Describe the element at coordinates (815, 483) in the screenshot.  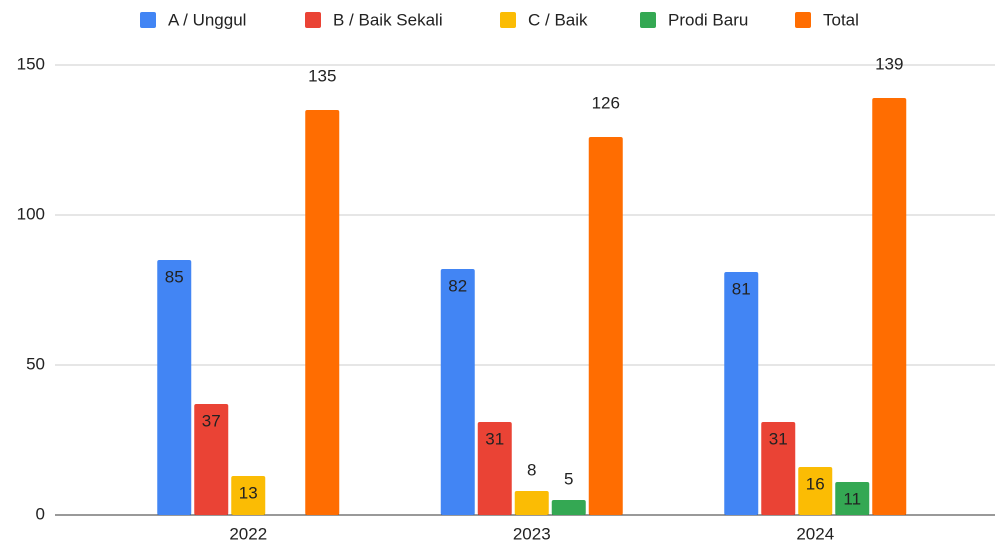
I see `data-label: 16` at that location.